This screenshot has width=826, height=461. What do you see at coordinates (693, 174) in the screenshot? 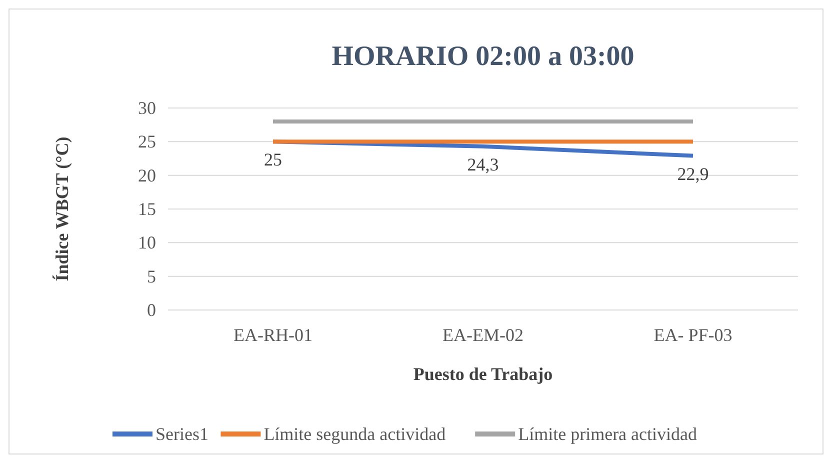
I see `data-label: 22,9` at bounding box center [693, 174].